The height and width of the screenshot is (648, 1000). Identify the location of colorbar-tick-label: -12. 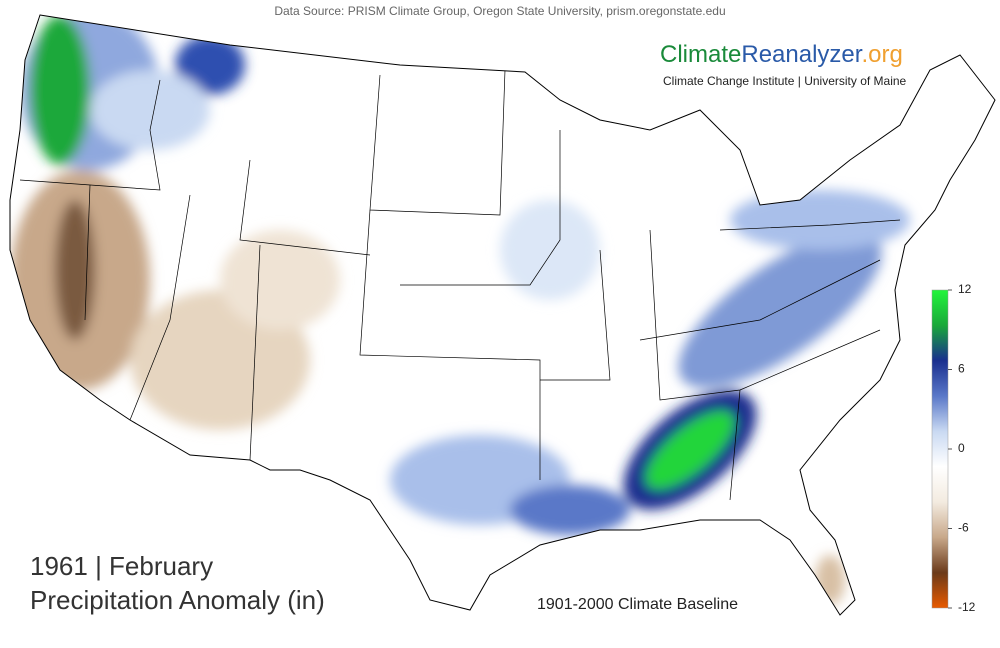
(967, 607).